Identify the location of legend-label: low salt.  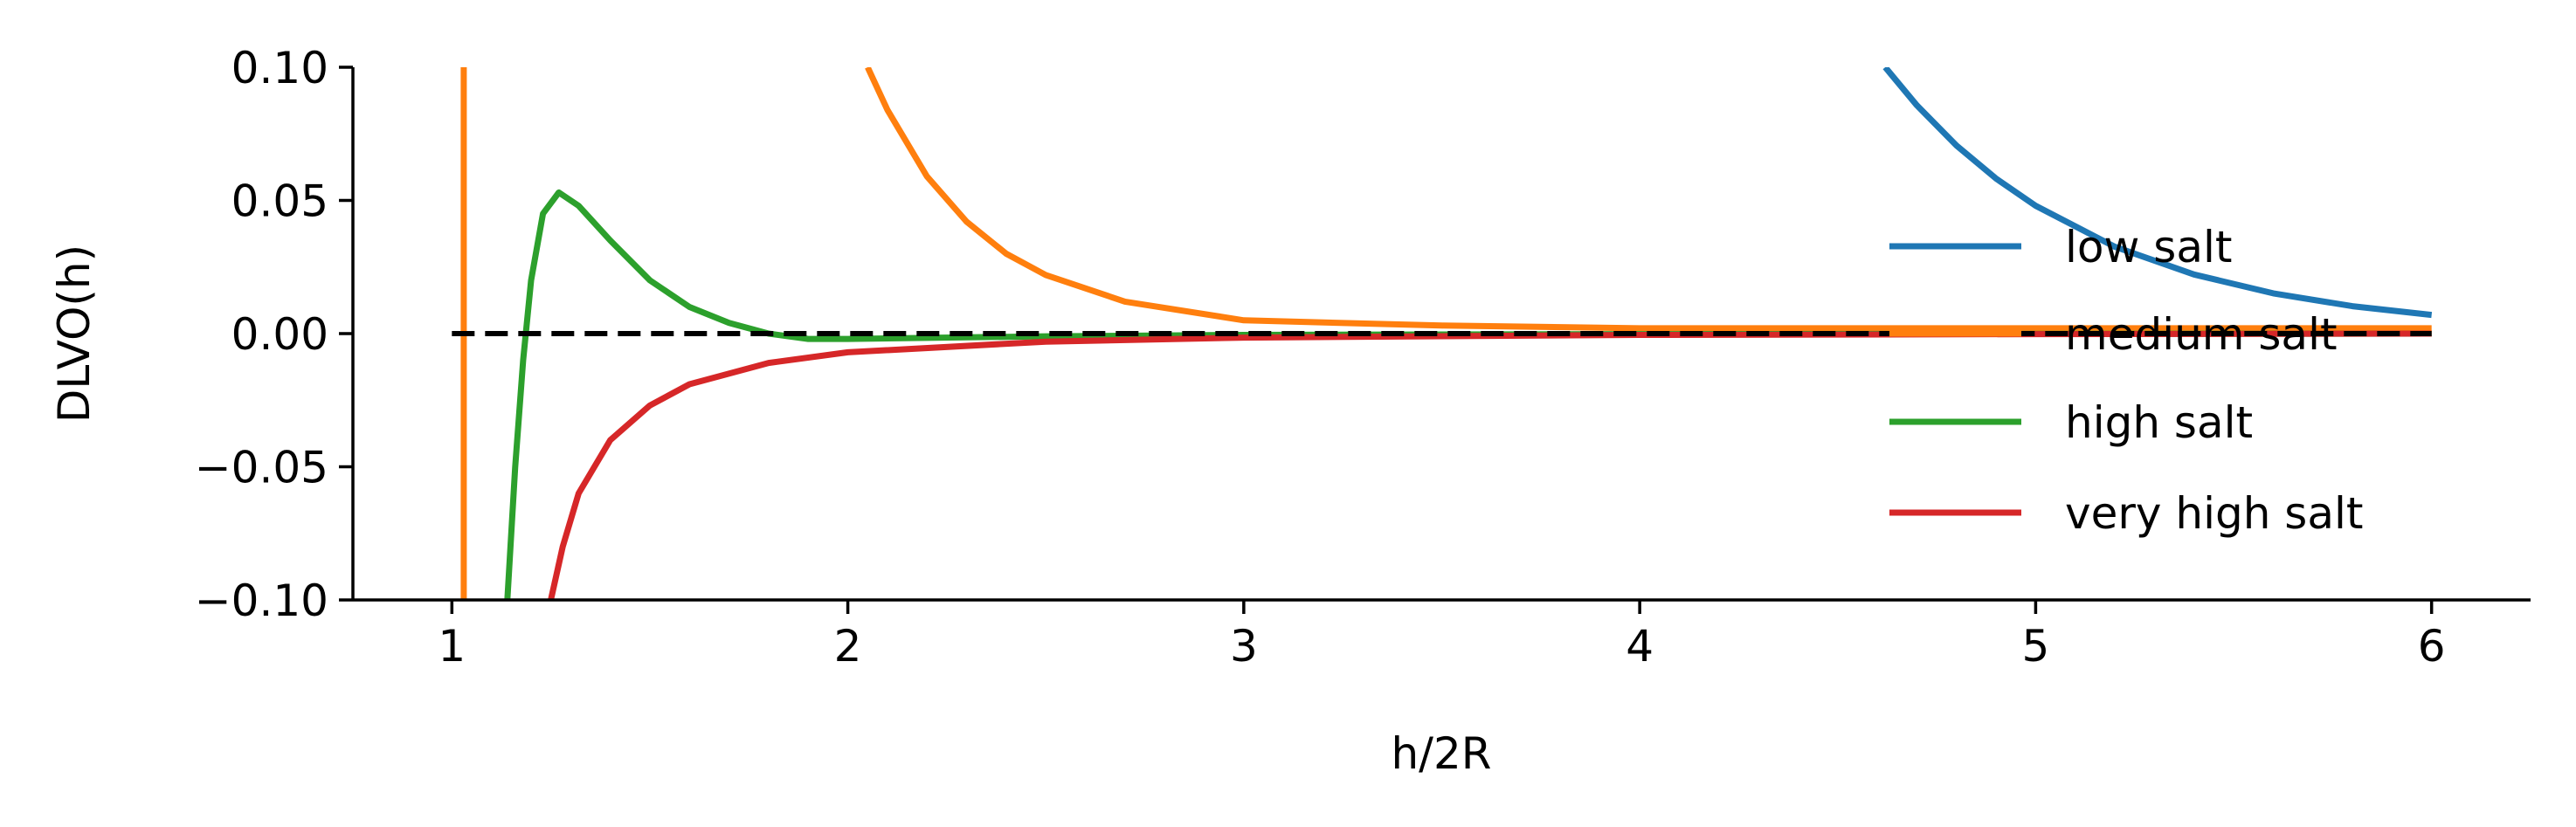
(2148, 247).